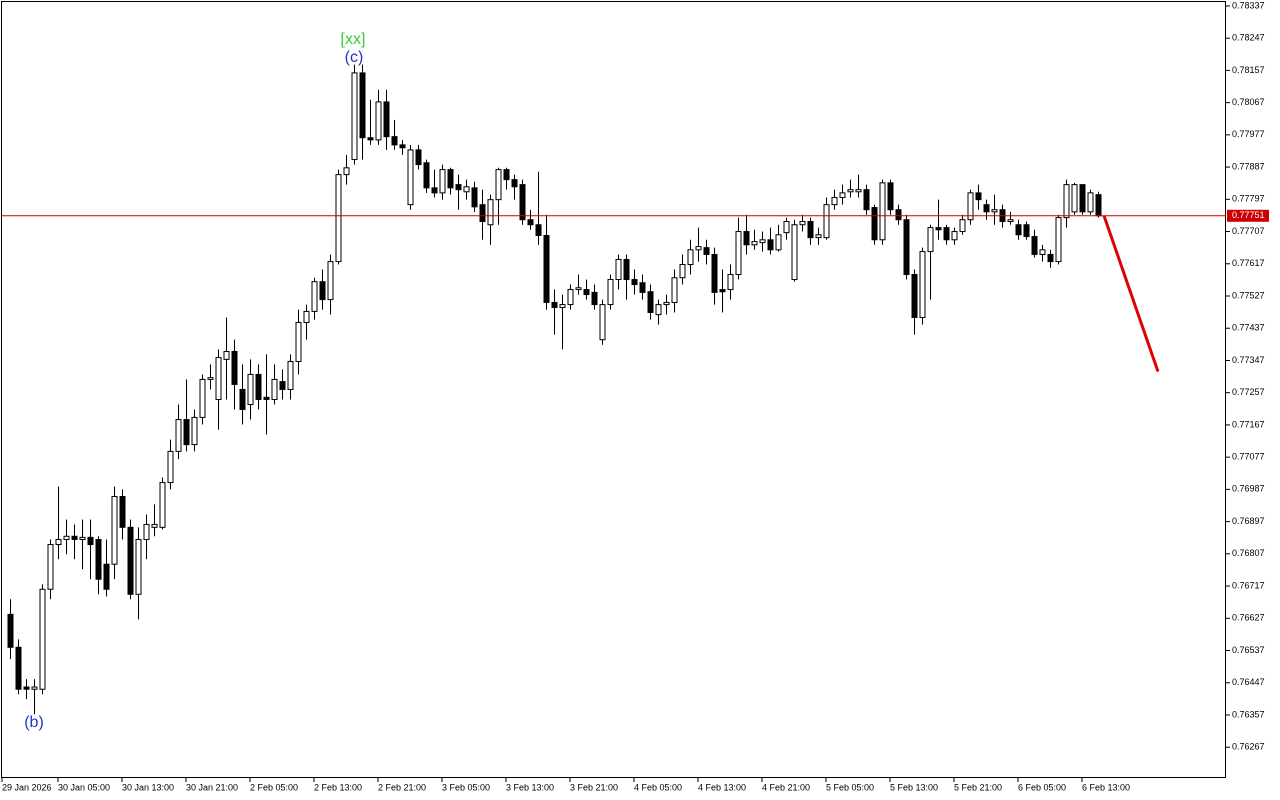 The image size is (1280, 800). I want to click on y-tick-label: 0.77977, so click(1248, 134).